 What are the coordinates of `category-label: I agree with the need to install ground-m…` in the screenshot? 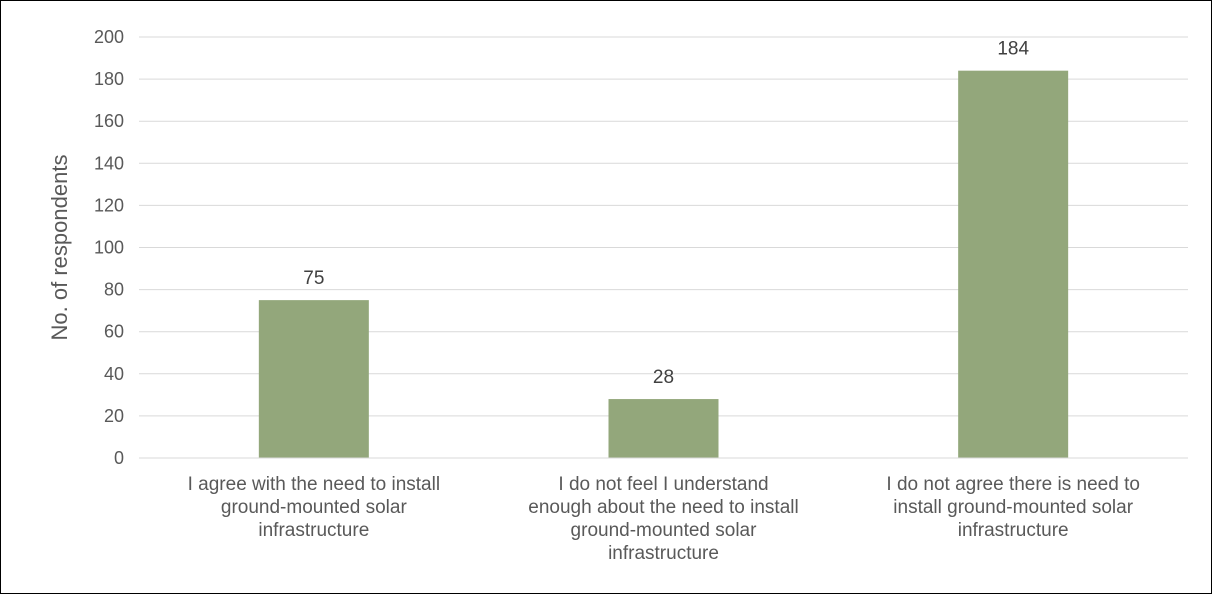 It's located at (314, 507).